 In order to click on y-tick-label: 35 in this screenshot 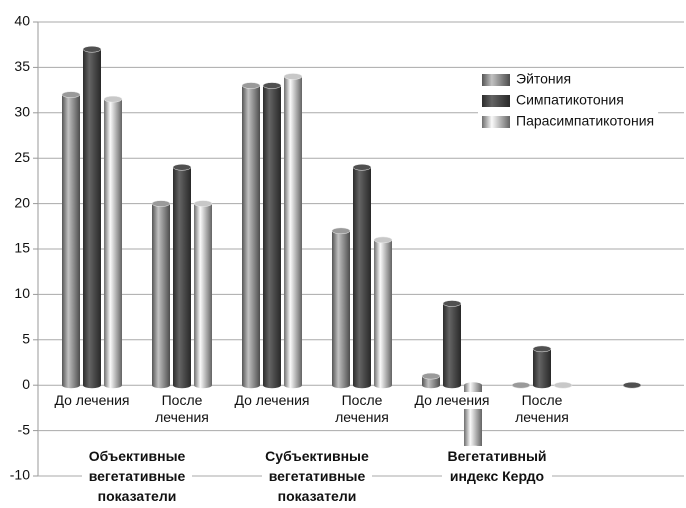, I will do `click(22, 66)`.